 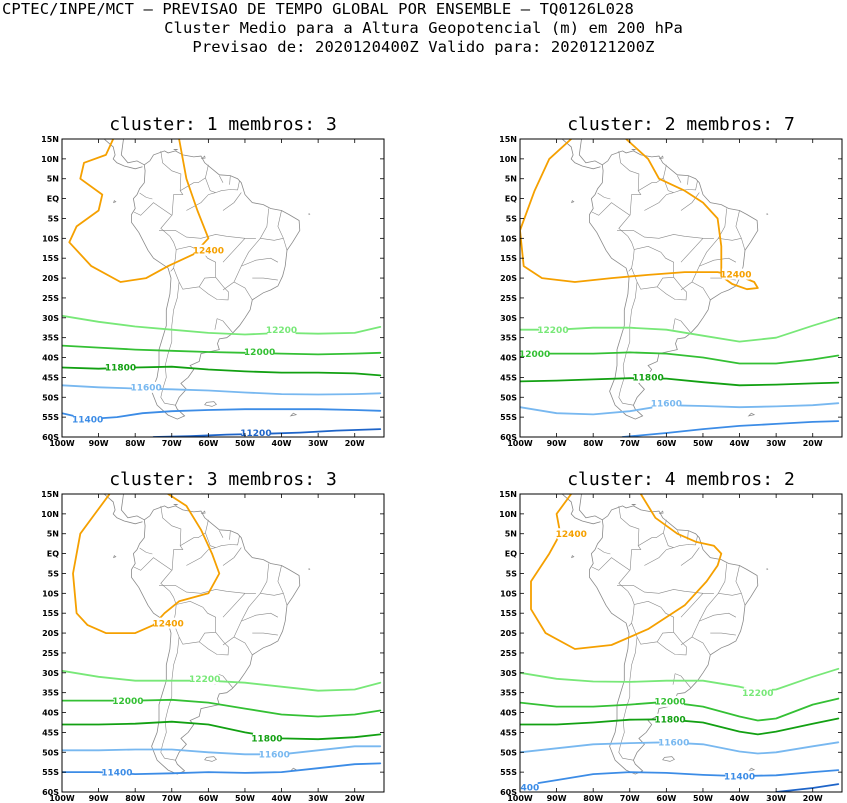 I want to click on lat-label: 10S, so click(x=50, y=593).